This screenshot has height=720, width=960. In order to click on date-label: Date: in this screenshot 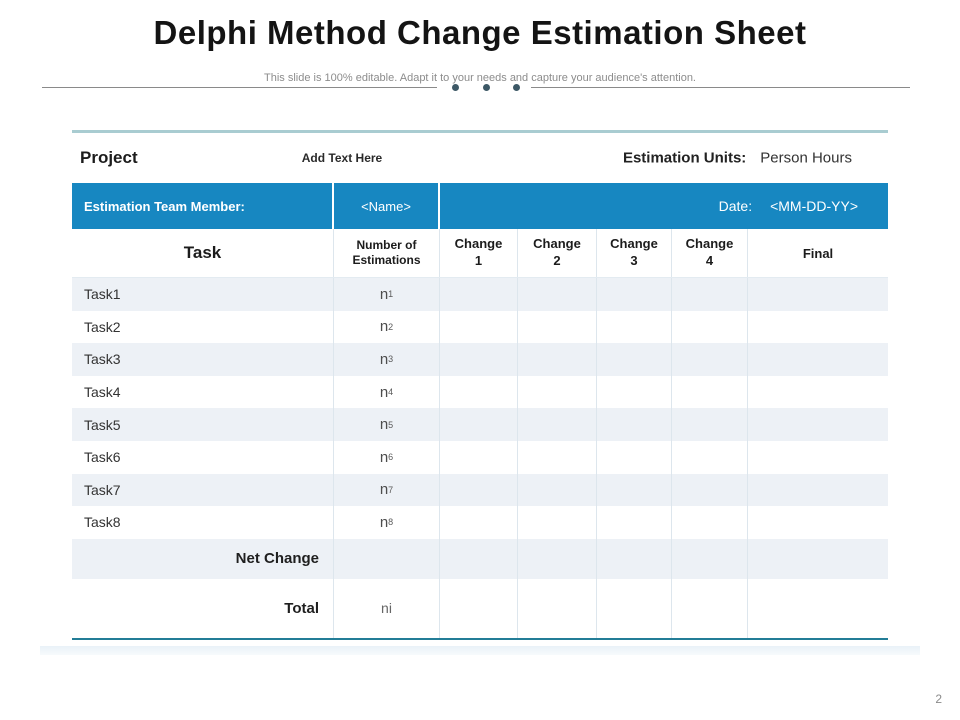, I will do `click(735, 206)`.